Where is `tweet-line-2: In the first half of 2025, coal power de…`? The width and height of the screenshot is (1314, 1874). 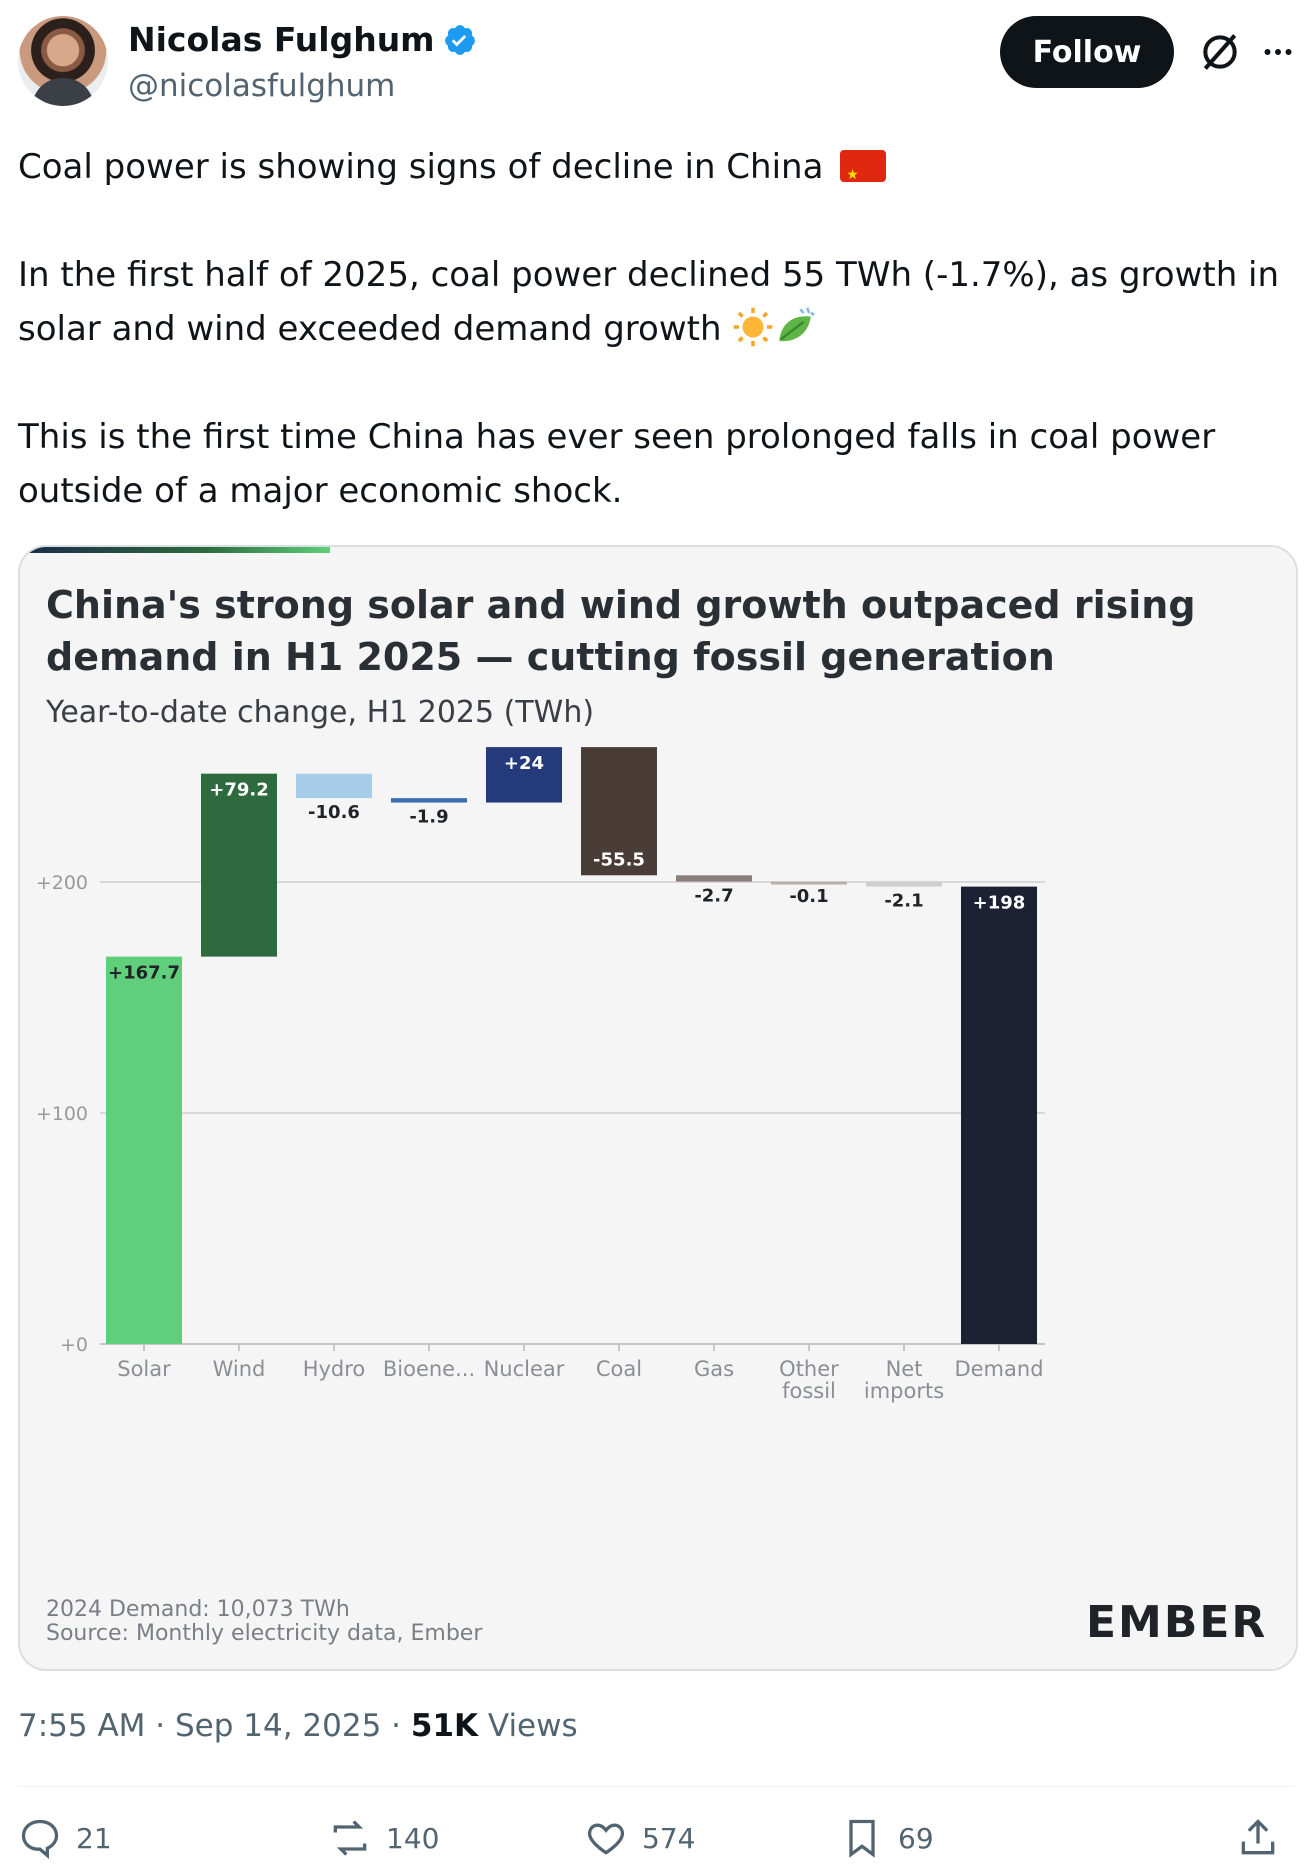 tweet-line-2: In the first half of 2025, coal power de… is located at coordinates (649, 302).